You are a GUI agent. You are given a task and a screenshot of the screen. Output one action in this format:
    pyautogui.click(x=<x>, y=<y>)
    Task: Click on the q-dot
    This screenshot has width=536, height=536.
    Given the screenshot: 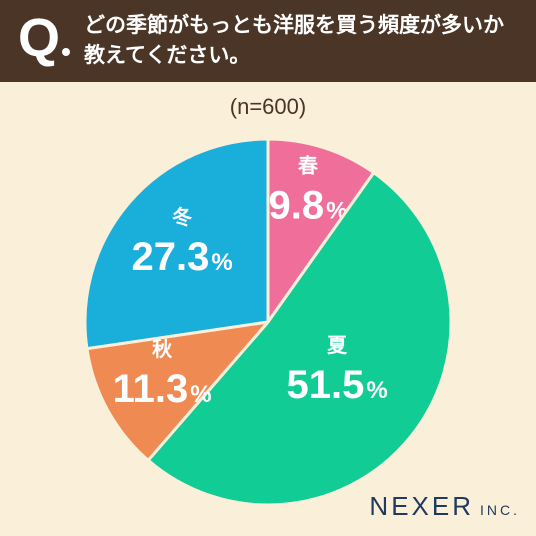 What is the action you would take?
    pyautogui.click(x=66, y=52)
    